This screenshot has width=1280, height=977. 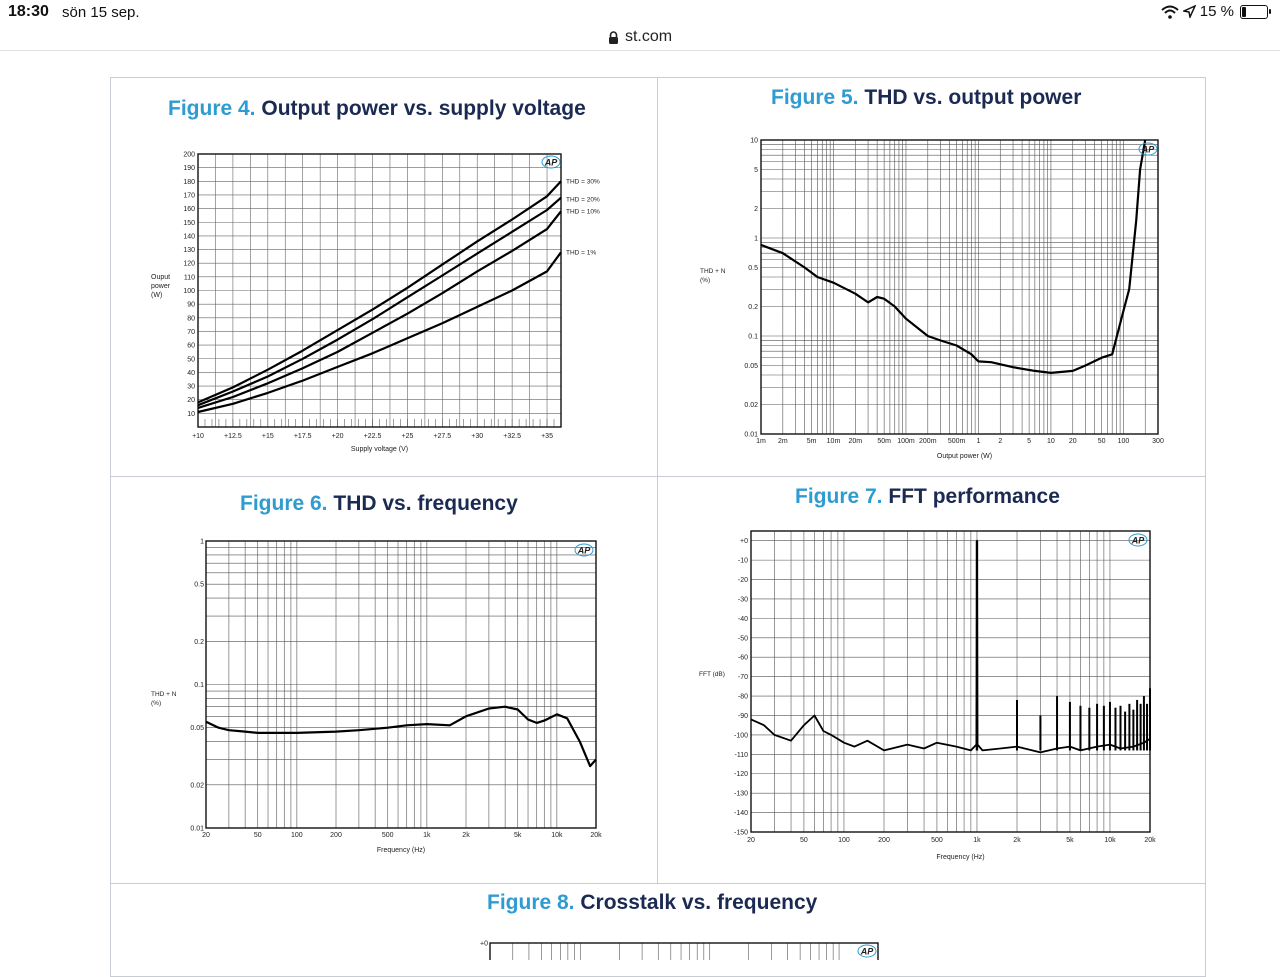 What do you see at coordinates (815, 97) in the screenshot?
I see `figure-number: Figure 5.` at bounding box center [815, 97].